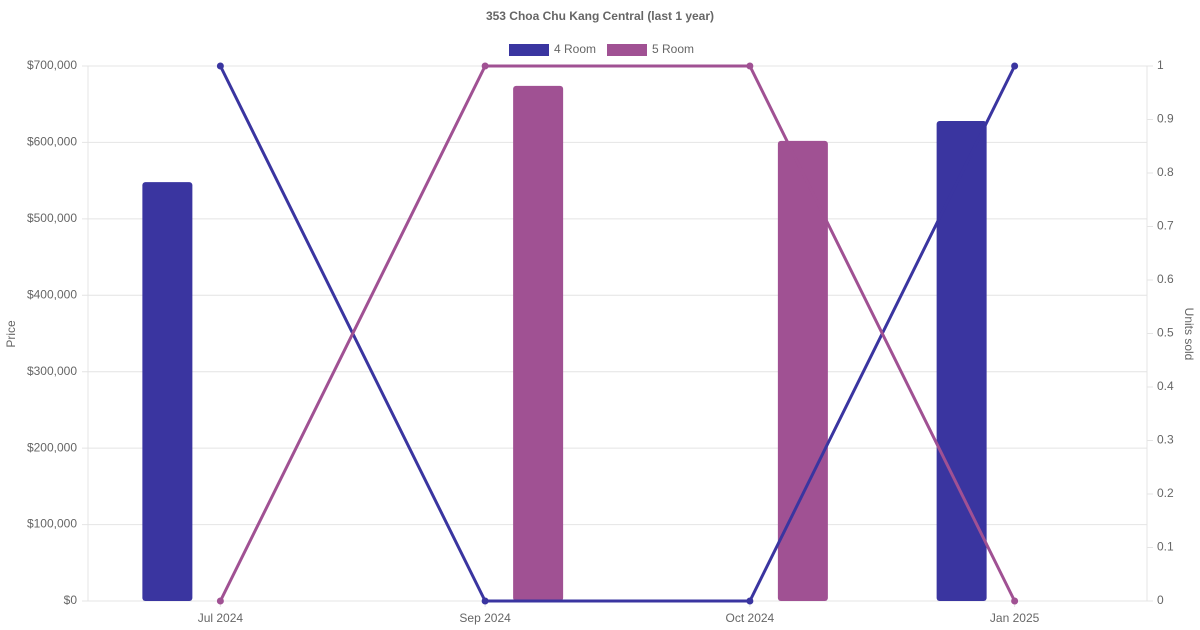 This screenshot has height=630, width=1200. Describe the element at coordinates (1165, 226) in the screenshot. I see `y2-tick-label: 0.7` at that location.